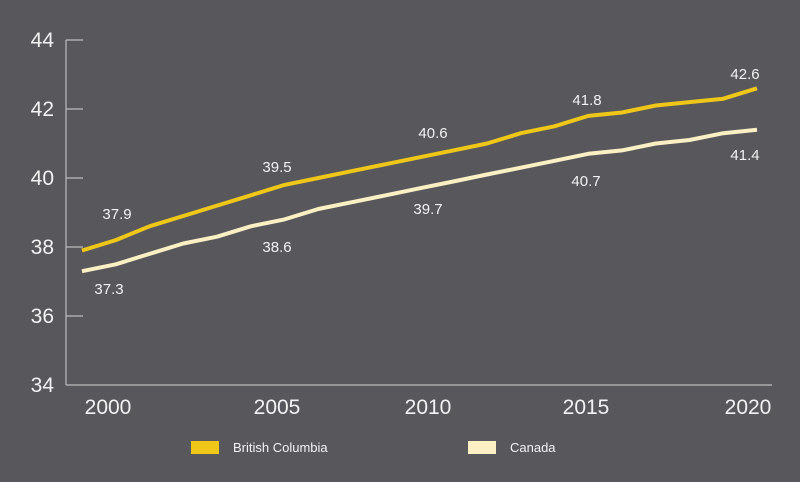  Describe the element at coordinates (277, 407) in the screenshot. I see `x-tick-label: 2005` at that location.